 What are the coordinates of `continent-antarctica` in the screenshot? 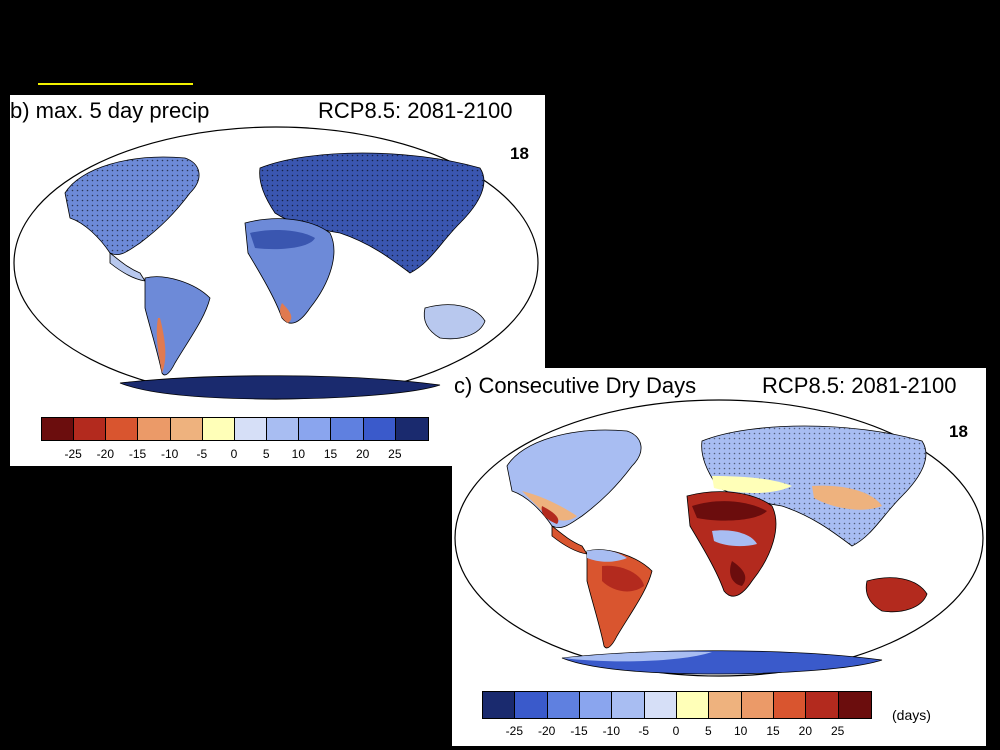 It's located at (280, 387).